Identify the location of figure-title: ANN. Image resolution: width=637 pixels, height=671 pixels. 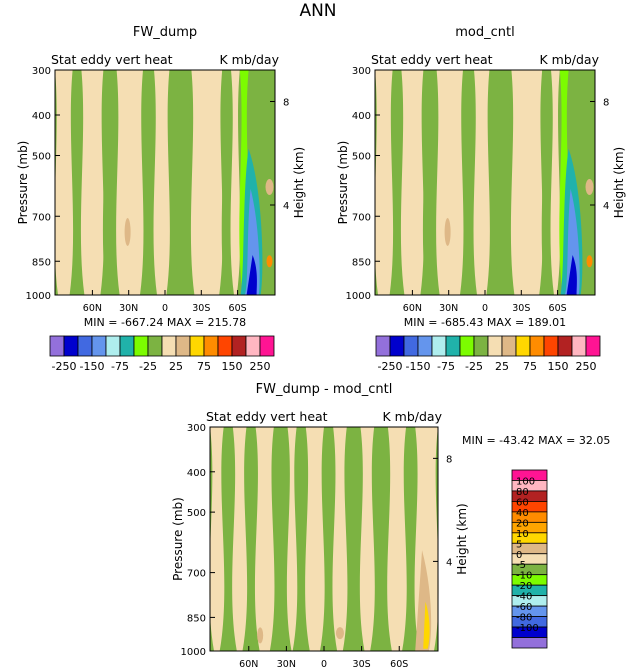
(317, 11).